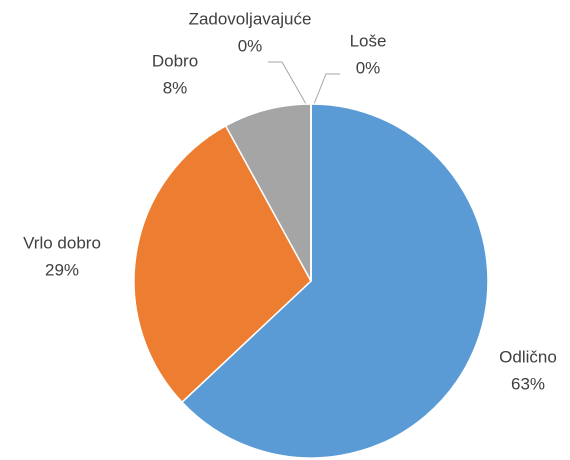 The width and height of the screenshot is (570, 460). What do you see at coordinates (175, 87) in the screenshot?
I see `slice-value-label: 8%` at bounding box center [175, 87].